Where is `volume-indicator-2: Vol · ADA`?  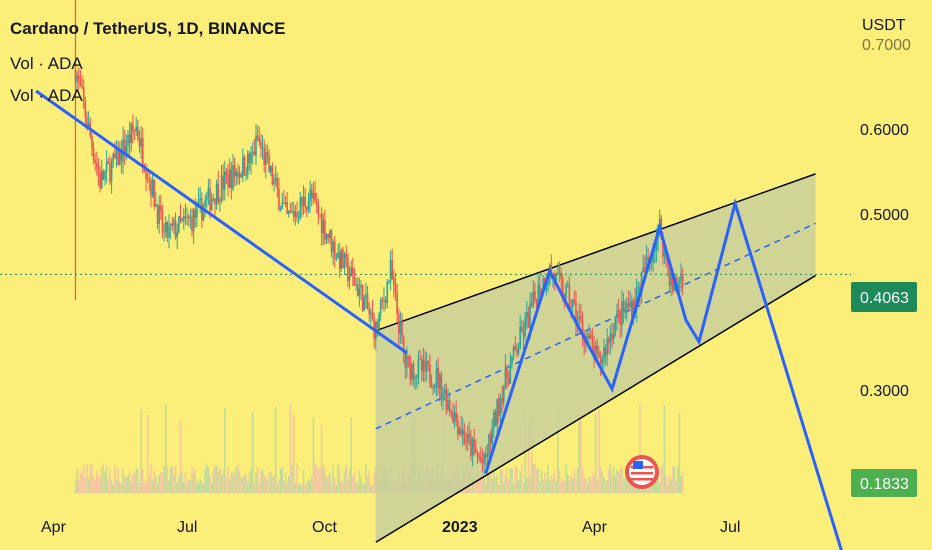 volume-indicator-2: Vol · ADA is located at coordinates (46, 95).